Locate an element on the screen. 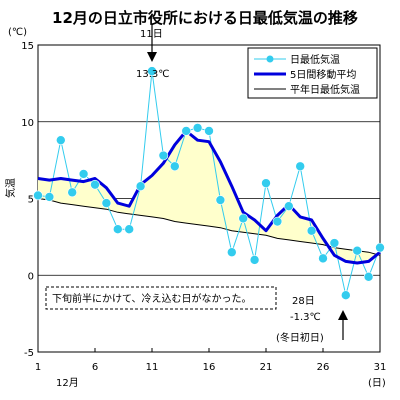  y-tick-label: 15 is located at coordinates (27, 46).